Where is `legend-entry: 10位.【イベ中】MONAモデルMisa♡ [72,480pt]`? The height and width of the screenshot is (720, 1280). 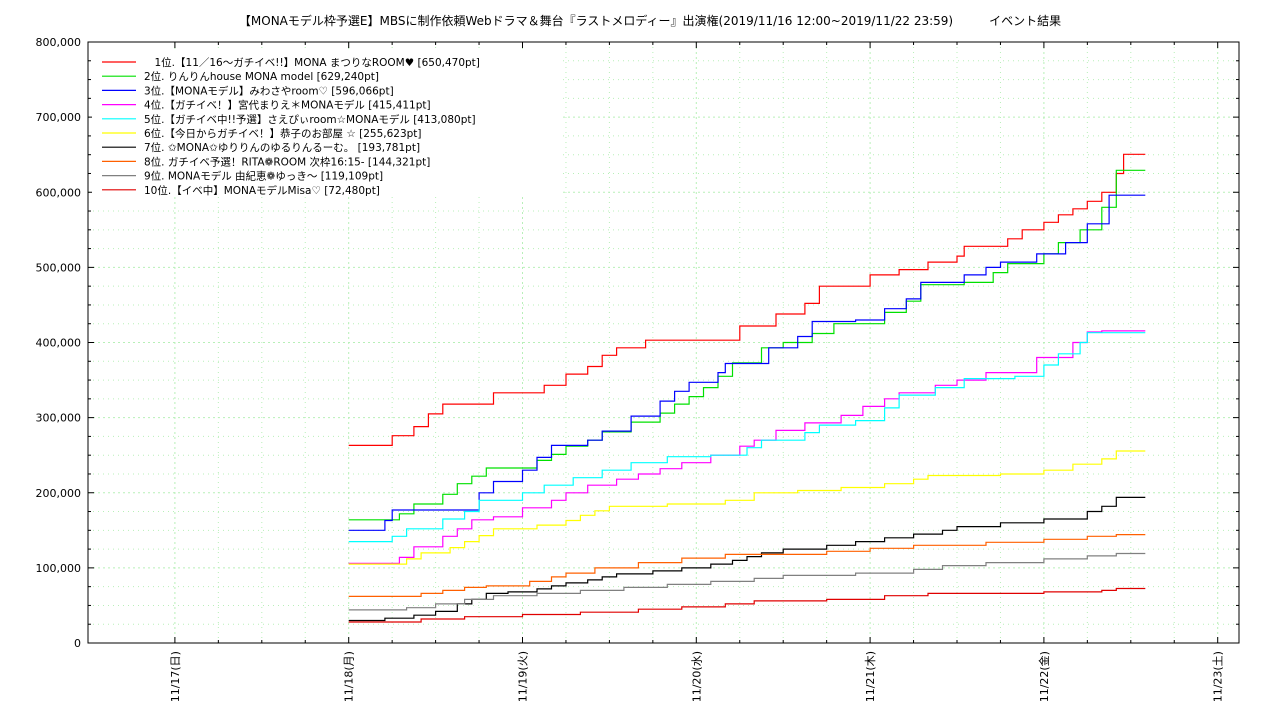 legend-entry: 10位.【イベ中】MONAモデルMisa♡ [72,480pt] is located at coordinates (262, 190).